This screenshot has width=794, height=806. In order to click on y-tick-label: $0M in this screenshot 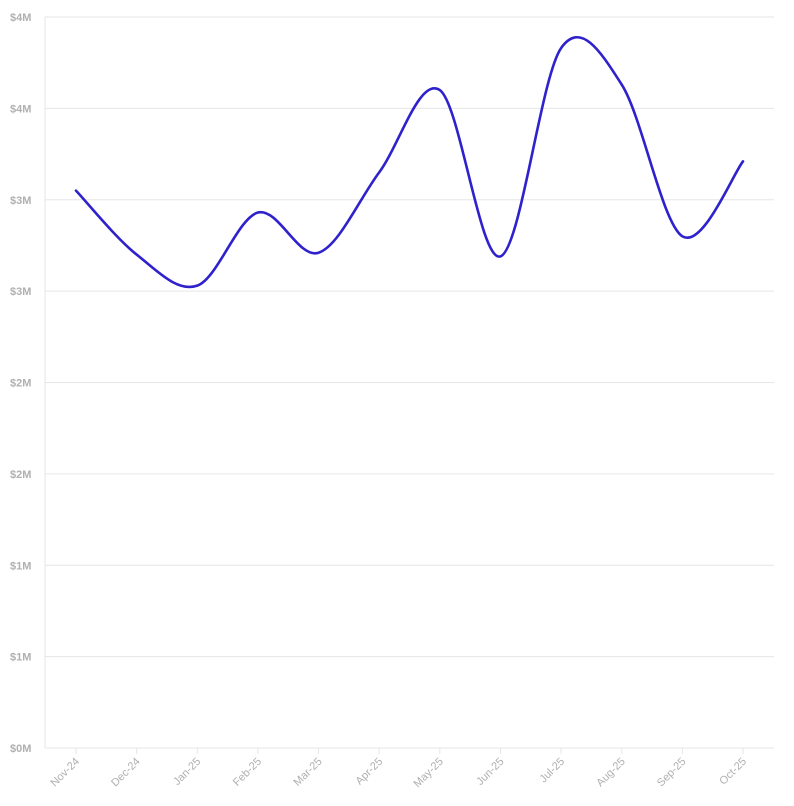, I will do `click(20, 749)`.